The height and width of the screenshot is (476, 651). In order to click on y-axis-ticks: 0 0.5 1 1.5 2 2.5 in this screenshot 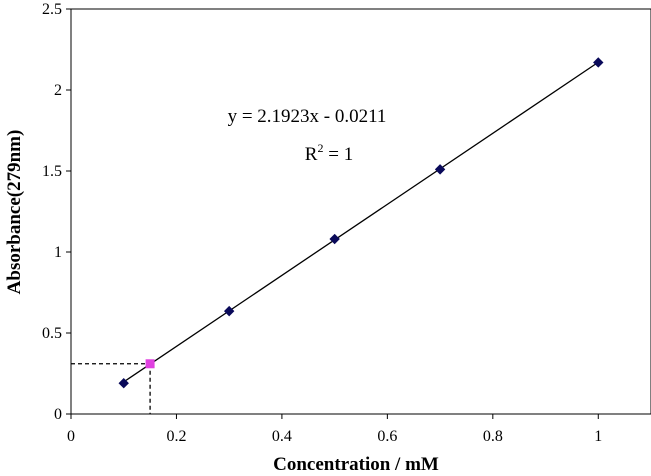, I will do `click(56, 212)`.